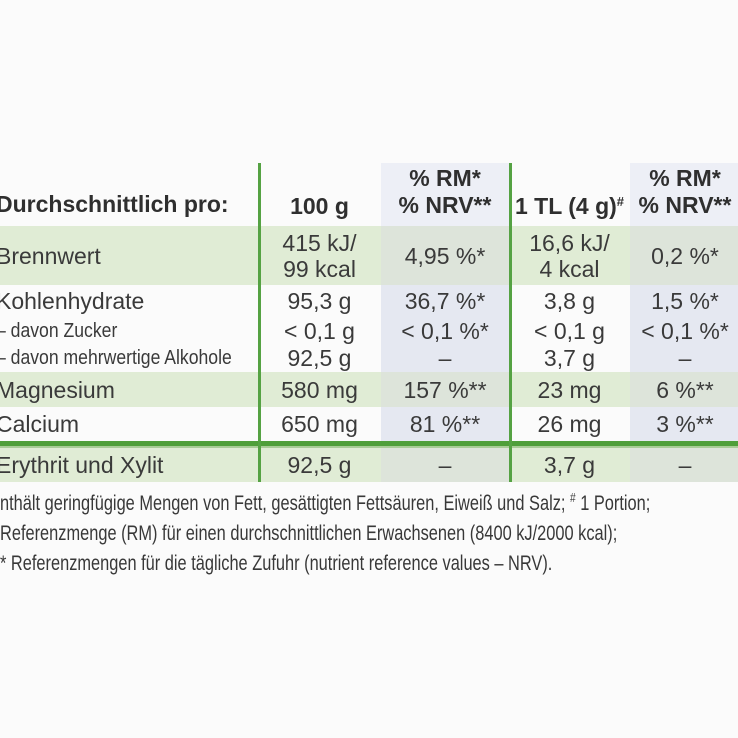 This screenshot has width=738, height=738. What do you see at coordinates (319, 424) in the screenshot?
I see `value-100g: 650 mg` at bounding box center [319, 424].